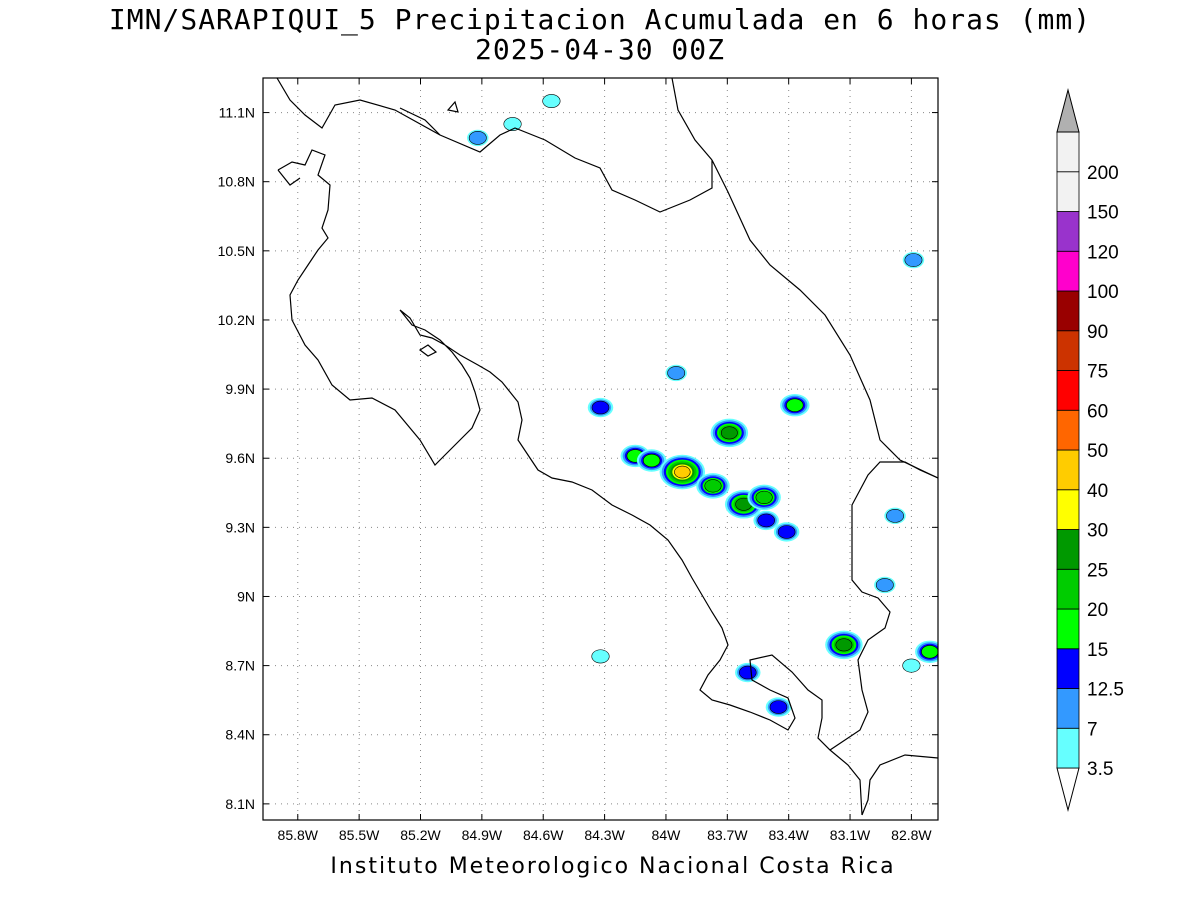 This screenshot has height=900, width=1200. Describe the element at coordinates (236, 320) in the screenshot. I see `y-tick-label: 10.2N` at that location.